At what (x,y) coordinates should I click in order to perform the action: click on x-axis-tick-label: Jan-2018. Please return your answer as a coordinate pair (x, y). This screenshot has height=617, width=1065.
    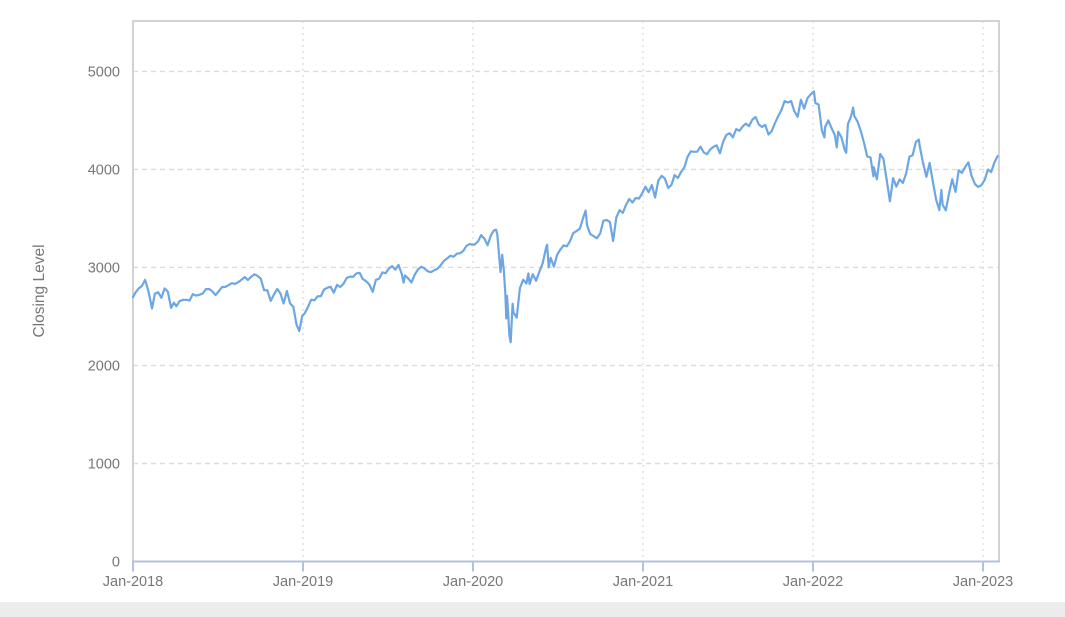
    Looking at the image, I should click on (133, 582).